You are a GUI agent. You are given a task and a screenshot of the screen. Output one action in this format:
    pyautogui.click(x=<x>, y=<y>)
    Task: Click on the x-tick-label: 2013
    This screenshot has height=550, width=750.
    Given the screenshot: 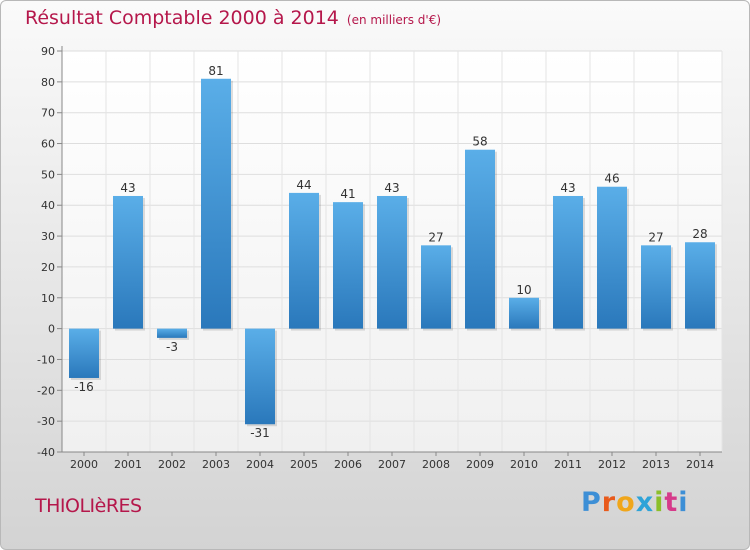 What is the action you would take?
    pyautogui.click(x=656, y=464)
    